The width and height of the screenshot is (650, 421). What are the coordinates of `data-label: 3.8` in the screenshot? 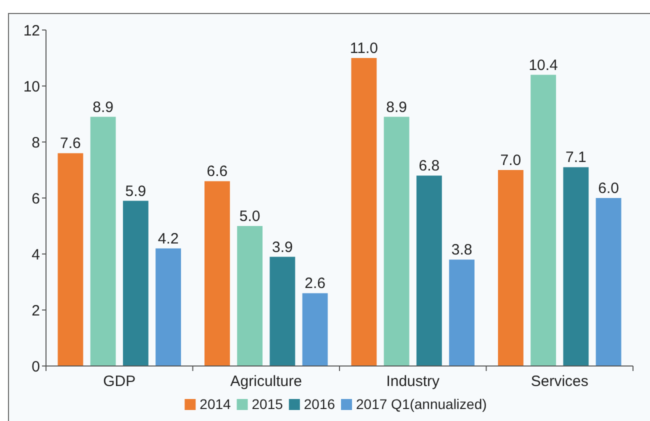 It's located at (461, 250).